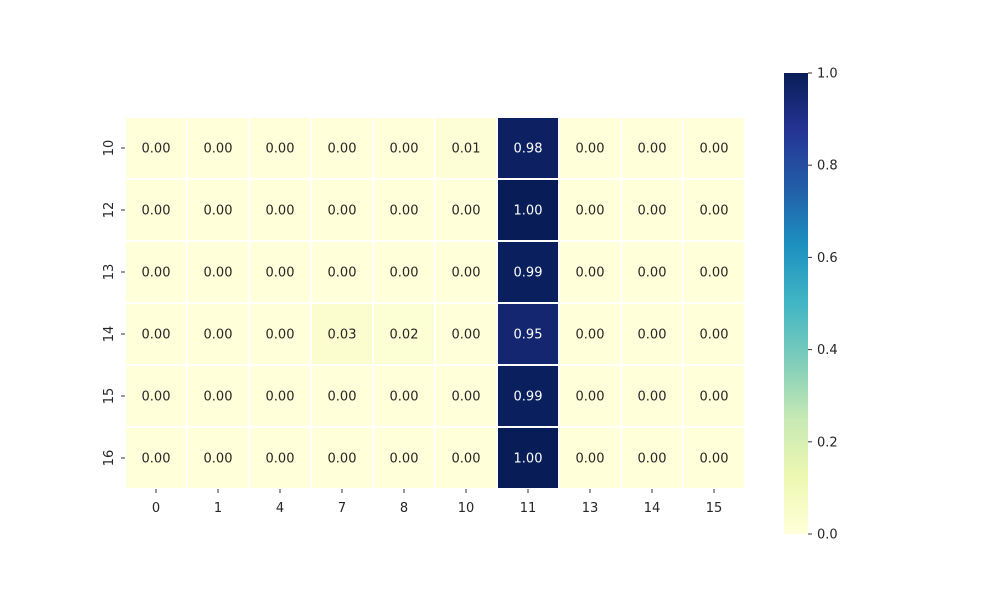  I want to click on heatmap-cell-r4-c9, so click(714, 396).